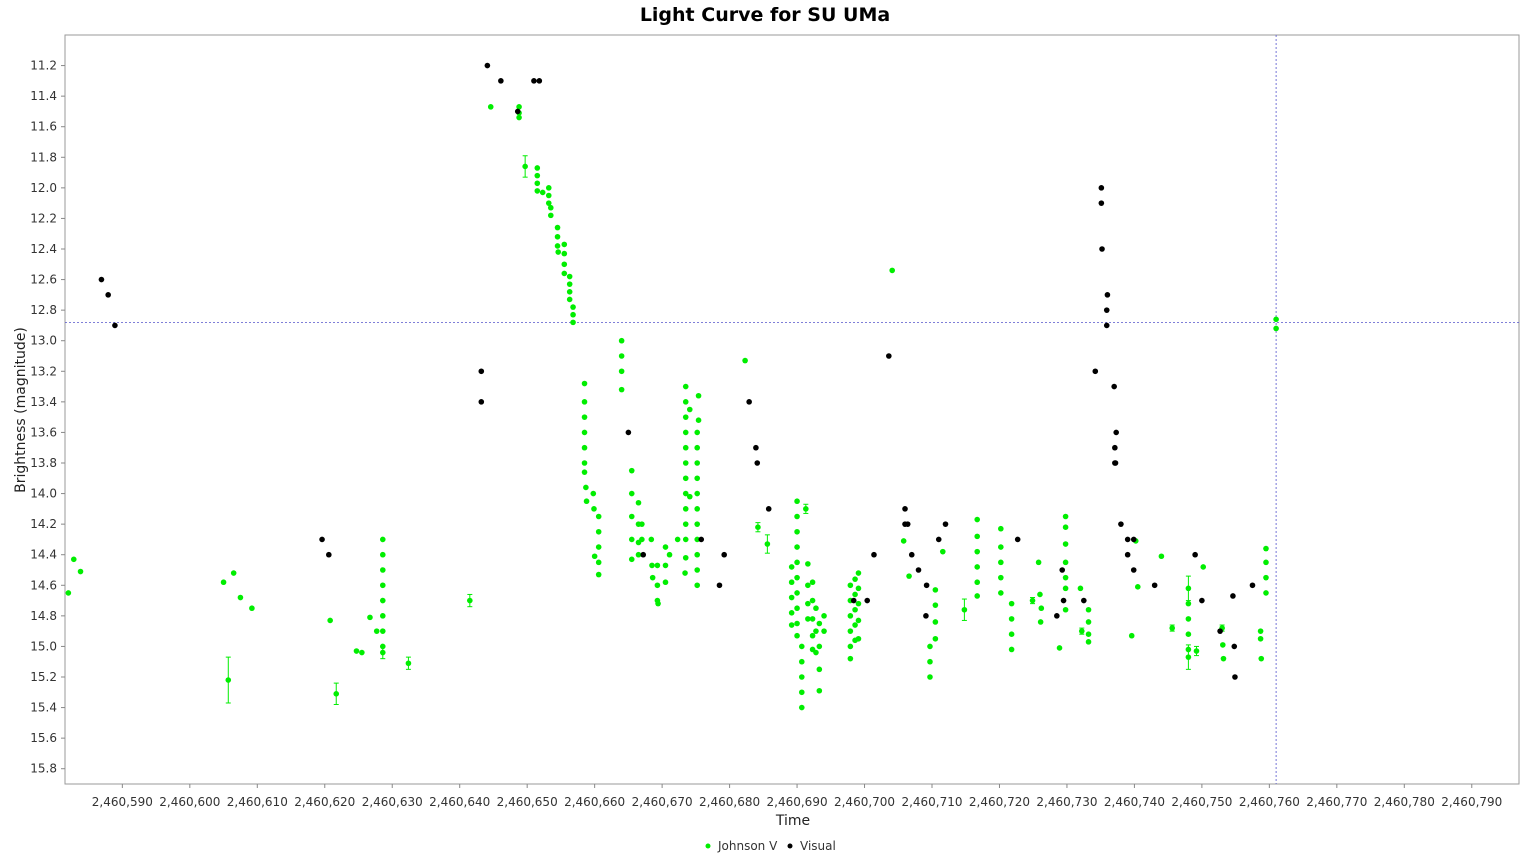  What do you see at coordinates (43, 524) in the screenshot?
I see `y-tick-label: 14.2` at bounding box center [43, 524].